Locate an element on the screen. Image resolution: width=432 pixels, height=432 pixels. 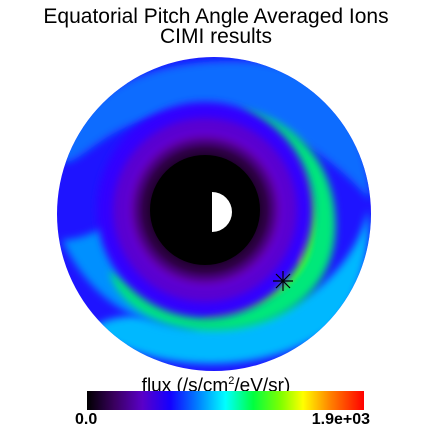
colorbar is located at coordinates (225, 400).